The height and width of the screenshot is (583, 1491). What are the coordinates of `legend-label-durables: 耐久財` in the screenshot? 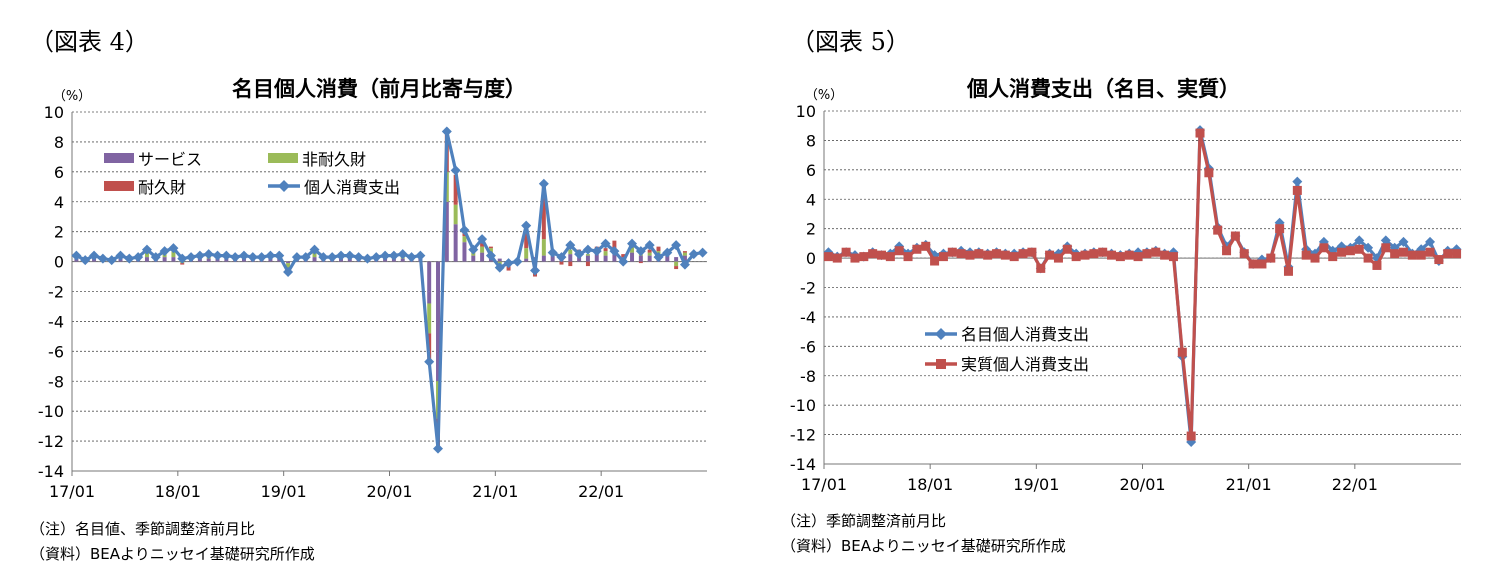 It's located at (162, 187).